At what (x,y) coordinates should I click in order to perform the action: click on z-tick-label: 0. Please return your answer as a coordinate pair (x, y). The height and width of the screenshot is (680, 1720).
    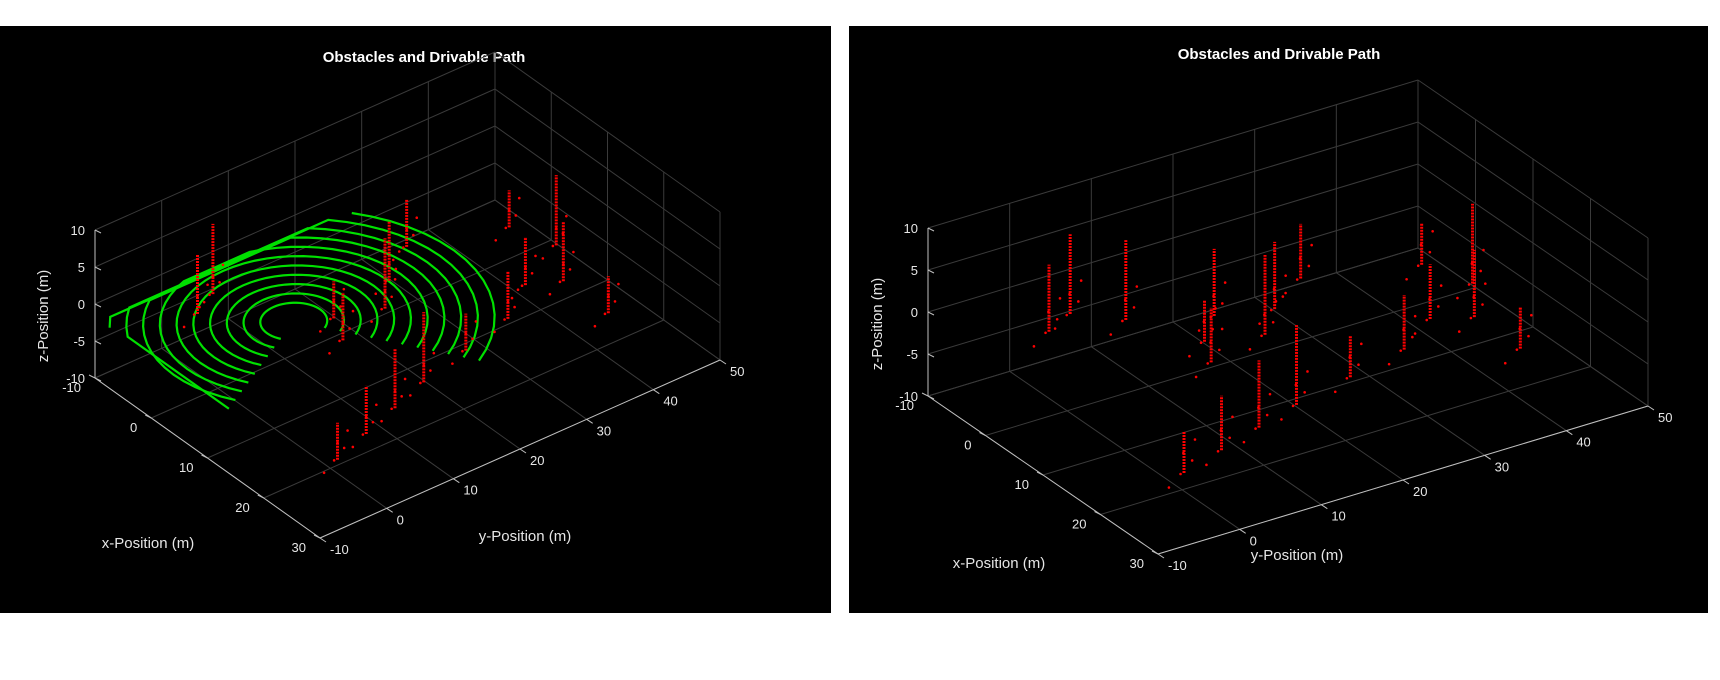
    Looking at the image, I should click on (914, 312).